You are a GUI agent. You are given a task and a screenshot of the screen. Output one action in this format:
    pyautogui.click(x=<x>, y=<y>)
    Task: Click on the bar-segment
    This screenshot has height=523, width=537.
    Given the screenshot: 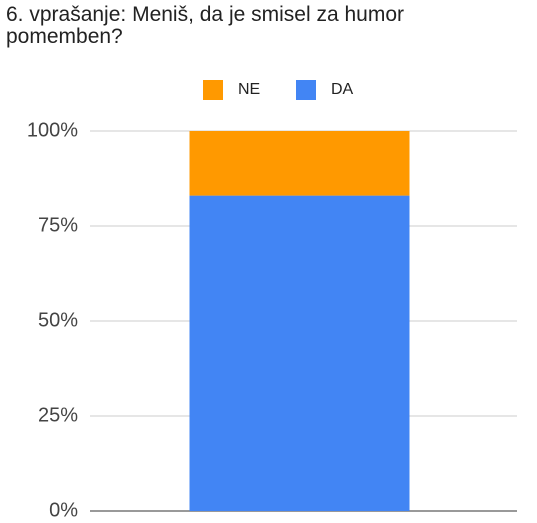 What is the action you would take?
    pyautogui.click(x=299, y=163)
    